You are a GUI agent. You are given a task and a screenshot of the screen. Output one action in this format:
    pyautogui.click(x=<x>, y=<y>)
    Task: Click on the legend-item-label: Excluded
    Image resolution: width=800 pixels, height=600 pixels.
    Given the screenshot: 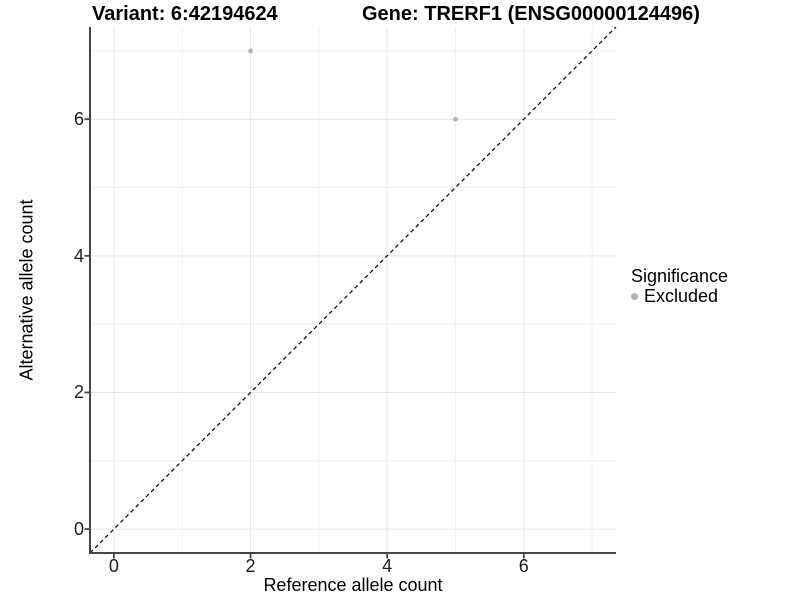 What is the action you would take?
    pyautogui.click(x=681, y=296)
    